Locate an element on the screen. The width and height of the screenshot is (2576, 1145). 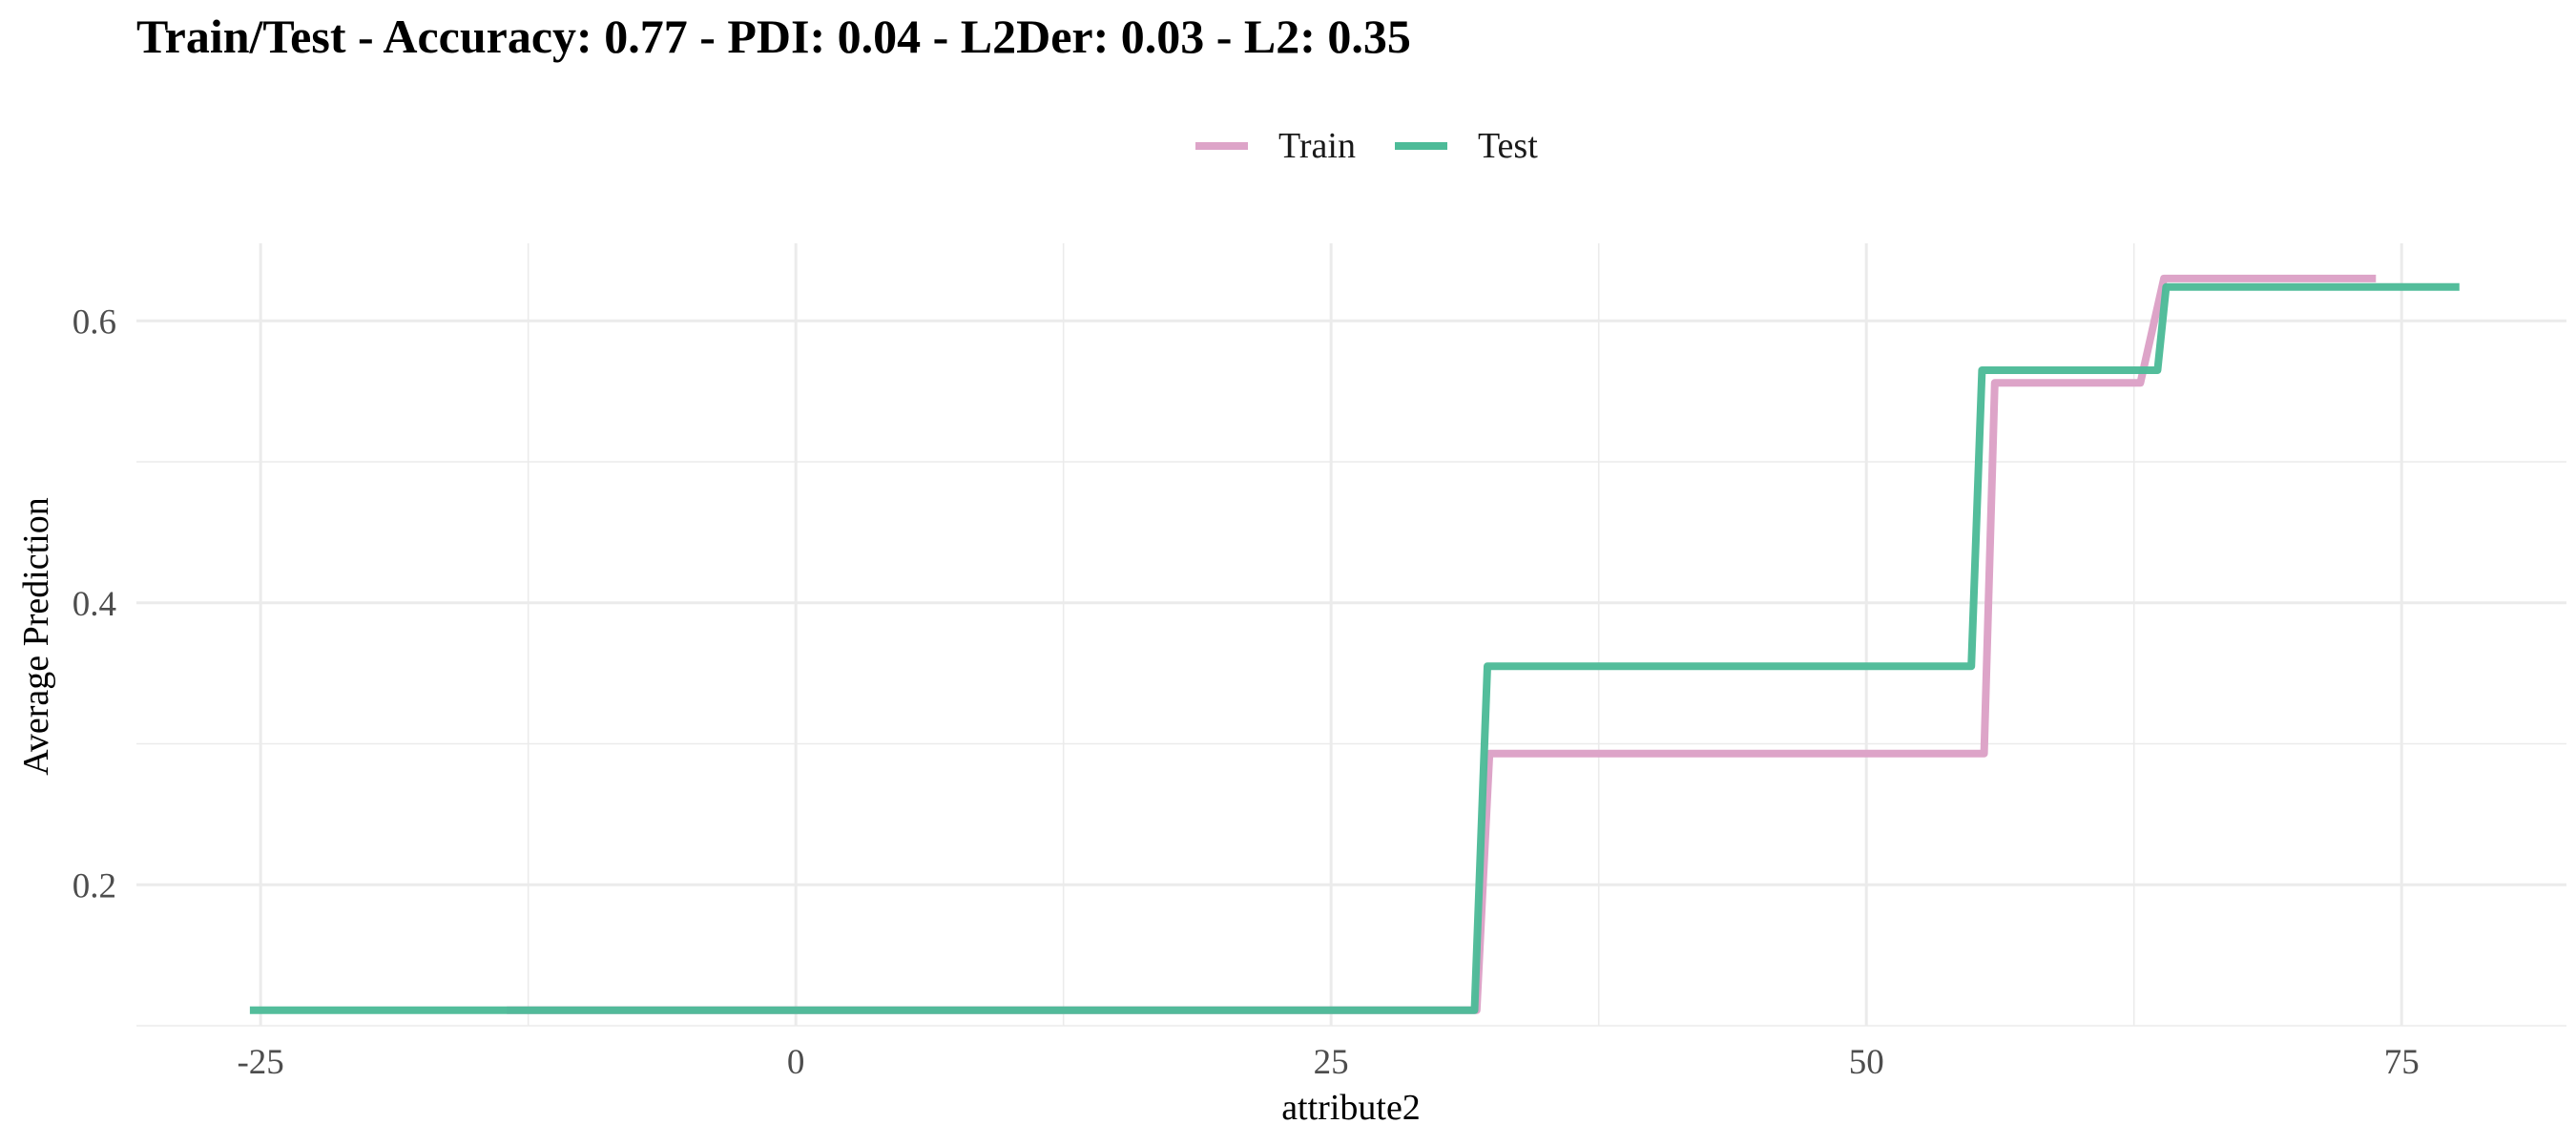
x-tick-label: 0 is located at coordinates (796, 1062).